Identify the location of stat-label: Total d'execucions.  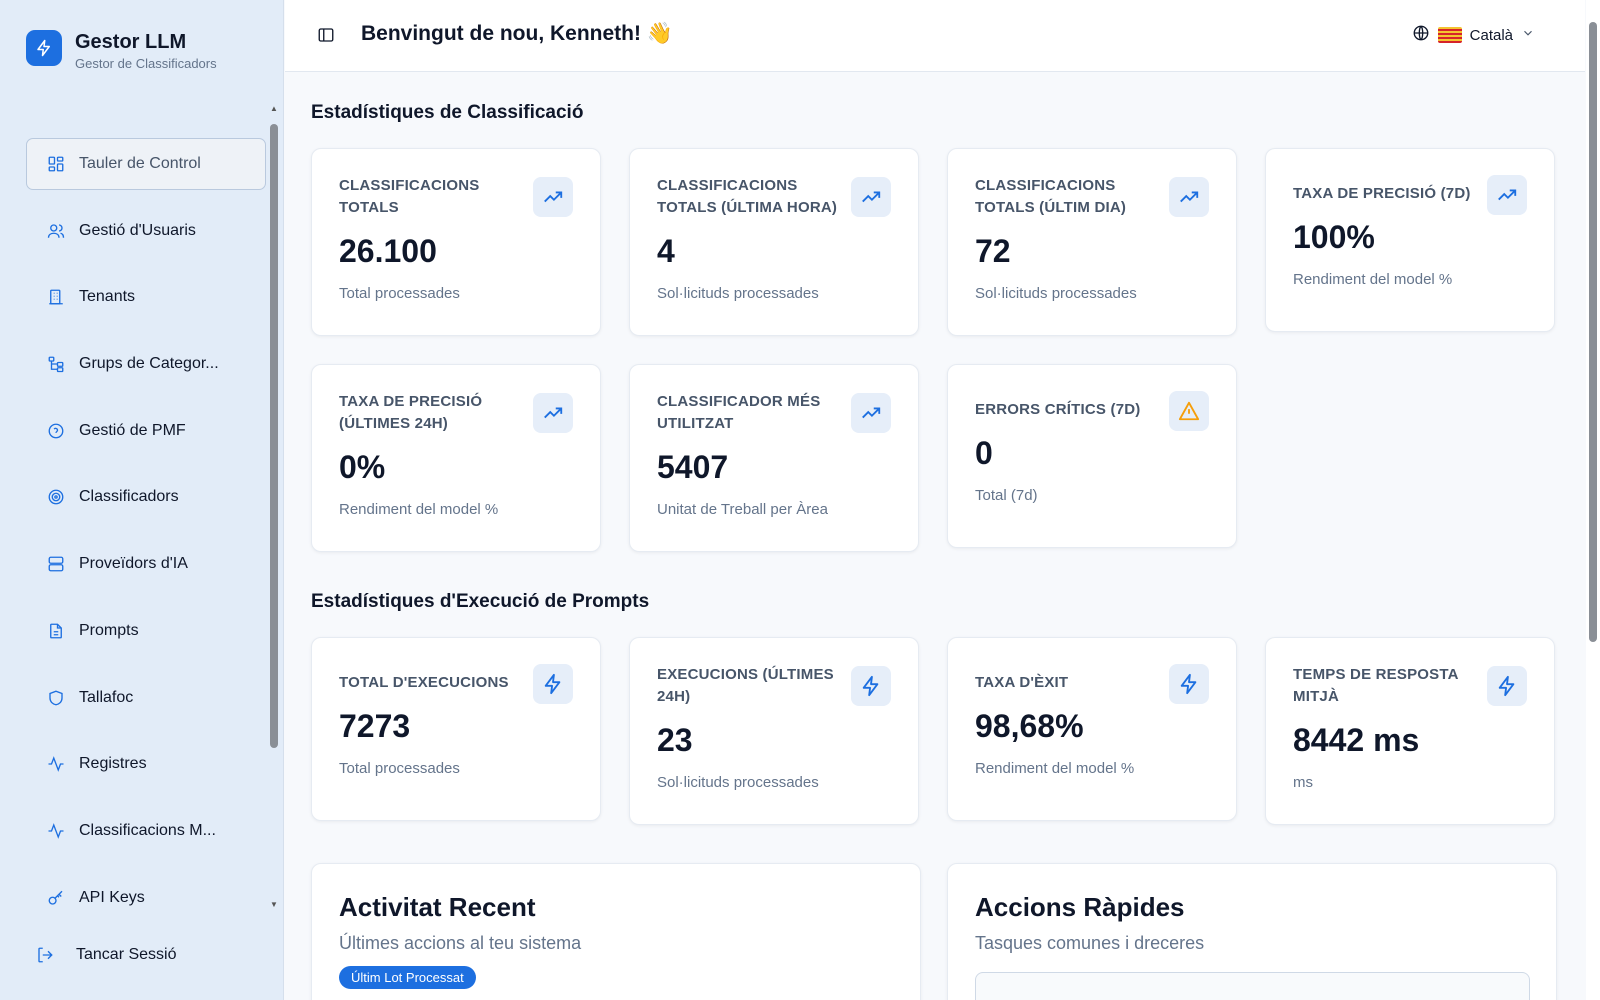
(424, 682).